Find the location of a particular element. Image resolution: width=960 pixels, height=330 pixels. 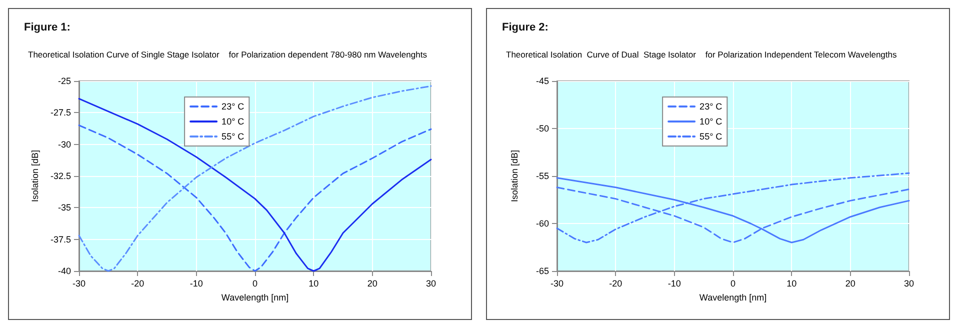

chart-subtitle: Theoretical Isolation Curve of Dual Stage Isolator for Polarization Independent Telecom Wavelengths is located at coordinates (701, 55).